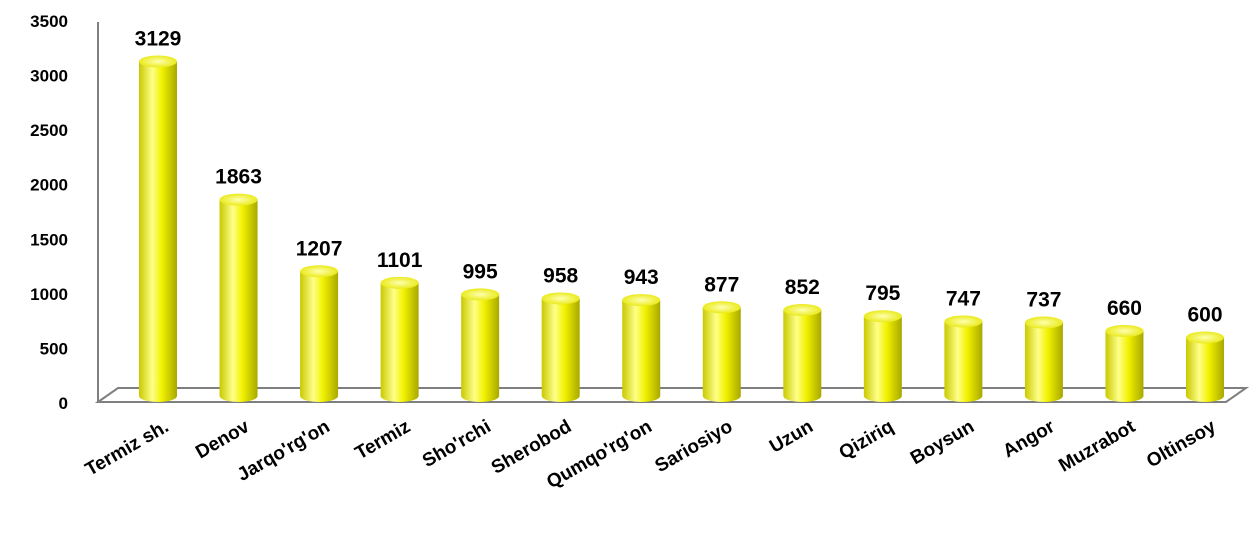 The width and height of the screenshot is (1256, 536). I want to click on category-label: Termiz sh., so click(127, 448).